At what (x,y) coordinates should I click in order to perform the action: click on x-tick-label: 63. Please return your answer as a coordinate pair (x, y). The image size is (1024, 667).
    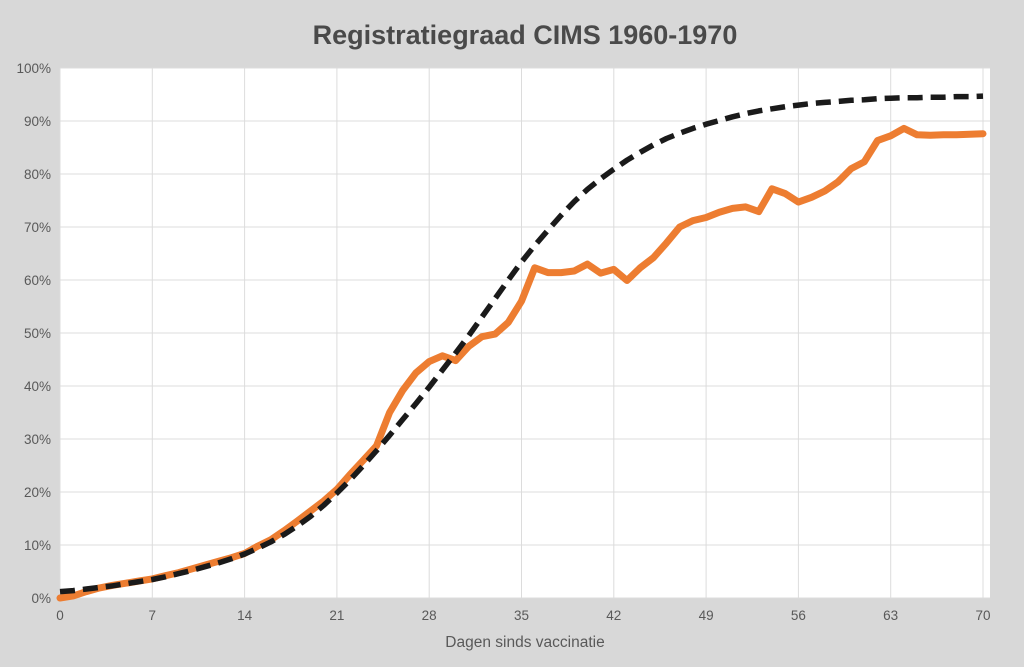
    Looking at the image, I should click on (890, 615).